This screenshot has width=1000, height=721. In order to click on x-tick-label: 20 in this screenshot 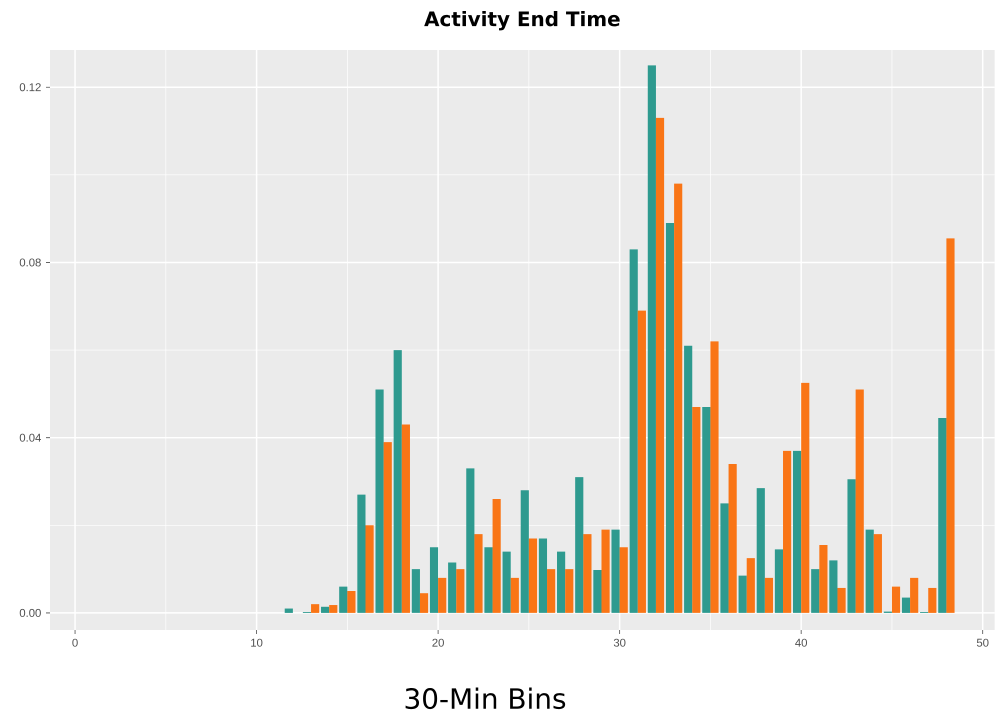, I will do `click(438, 642)`.